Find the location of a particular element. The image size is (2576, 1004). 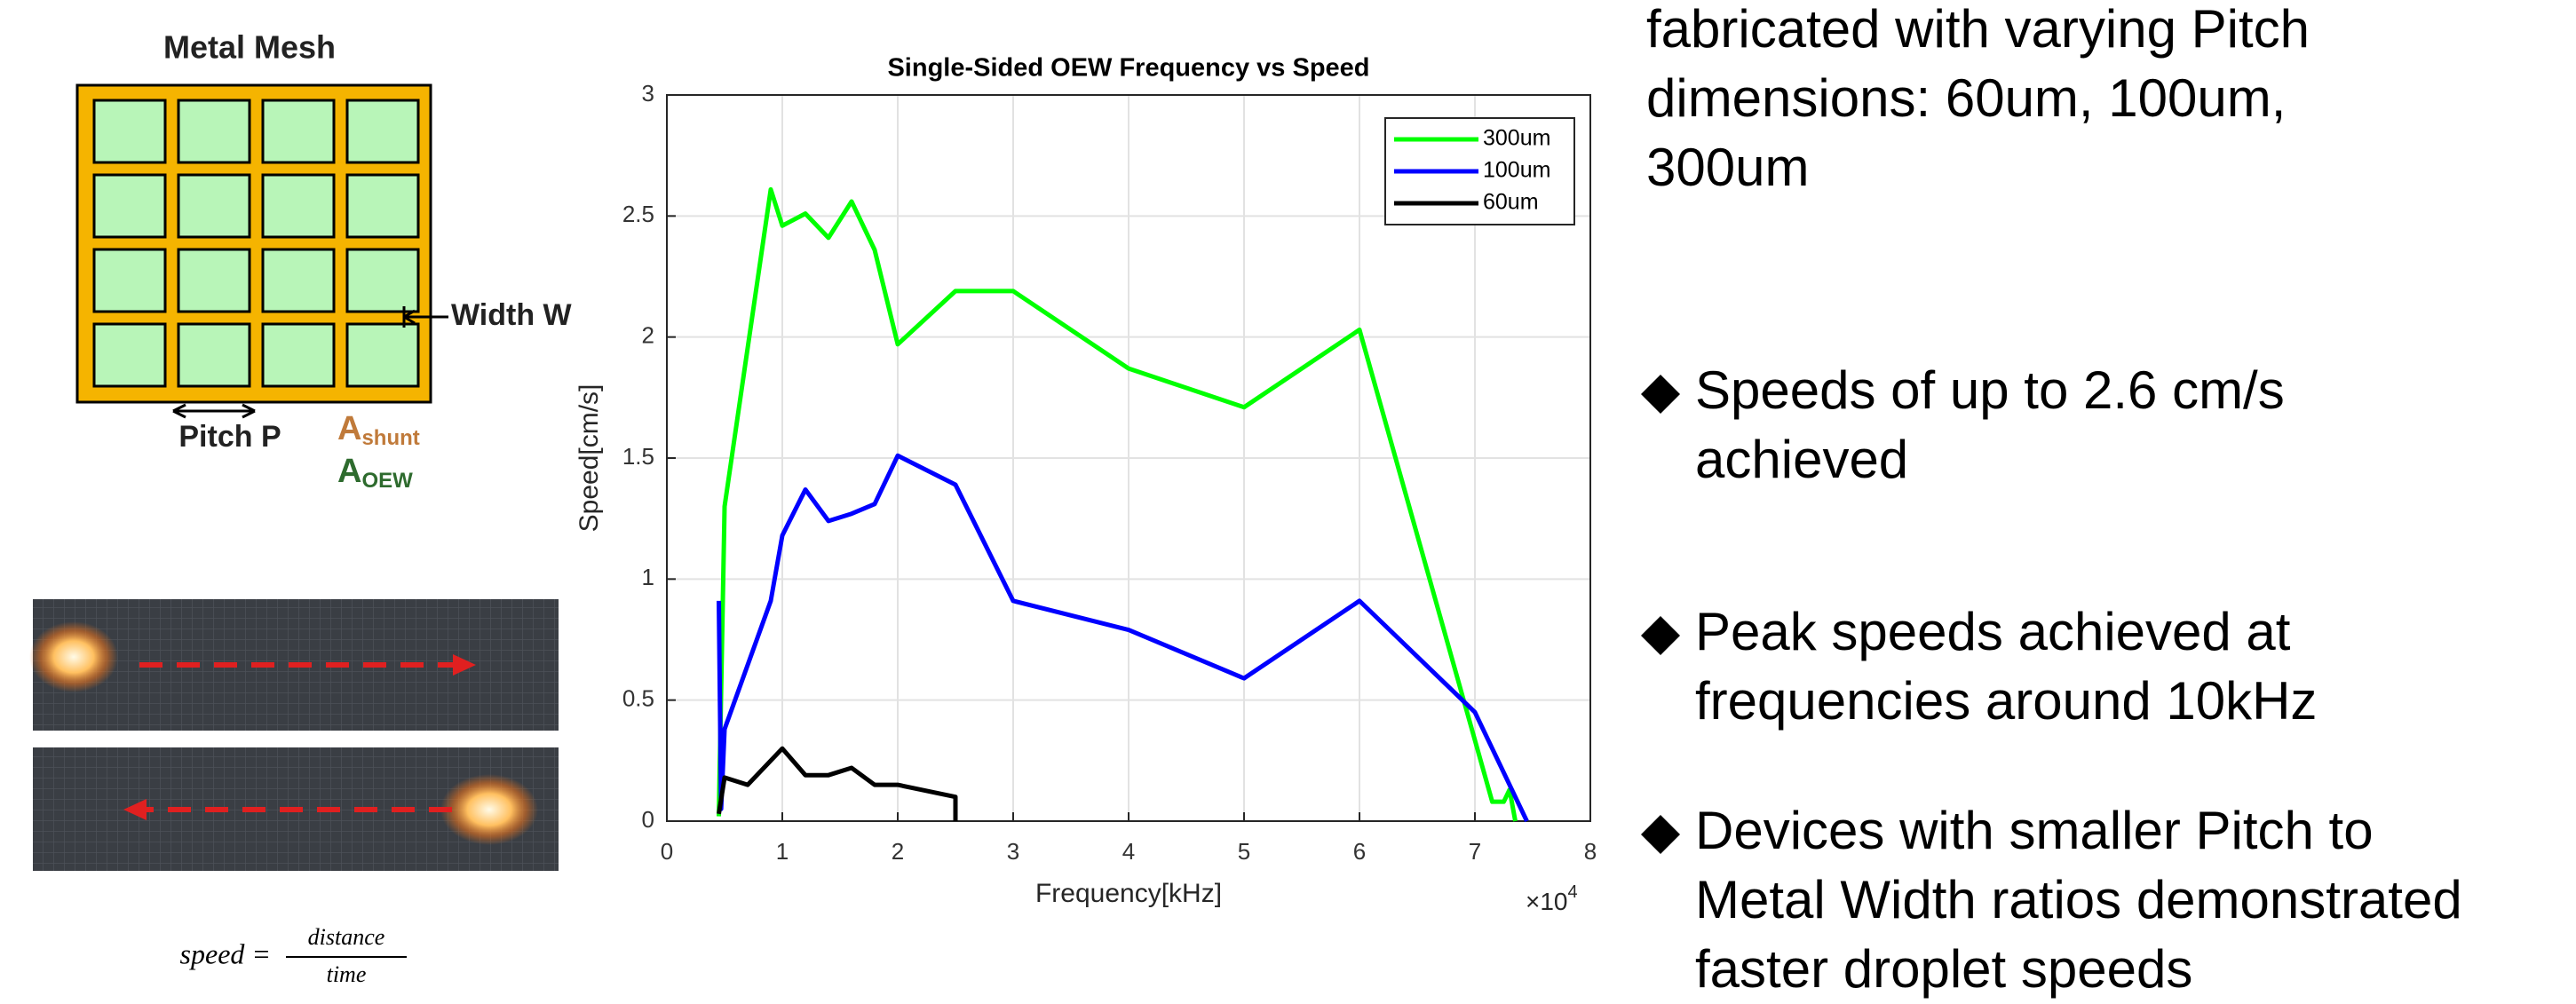

mesh-diagram is located at coordinates (254, 243).